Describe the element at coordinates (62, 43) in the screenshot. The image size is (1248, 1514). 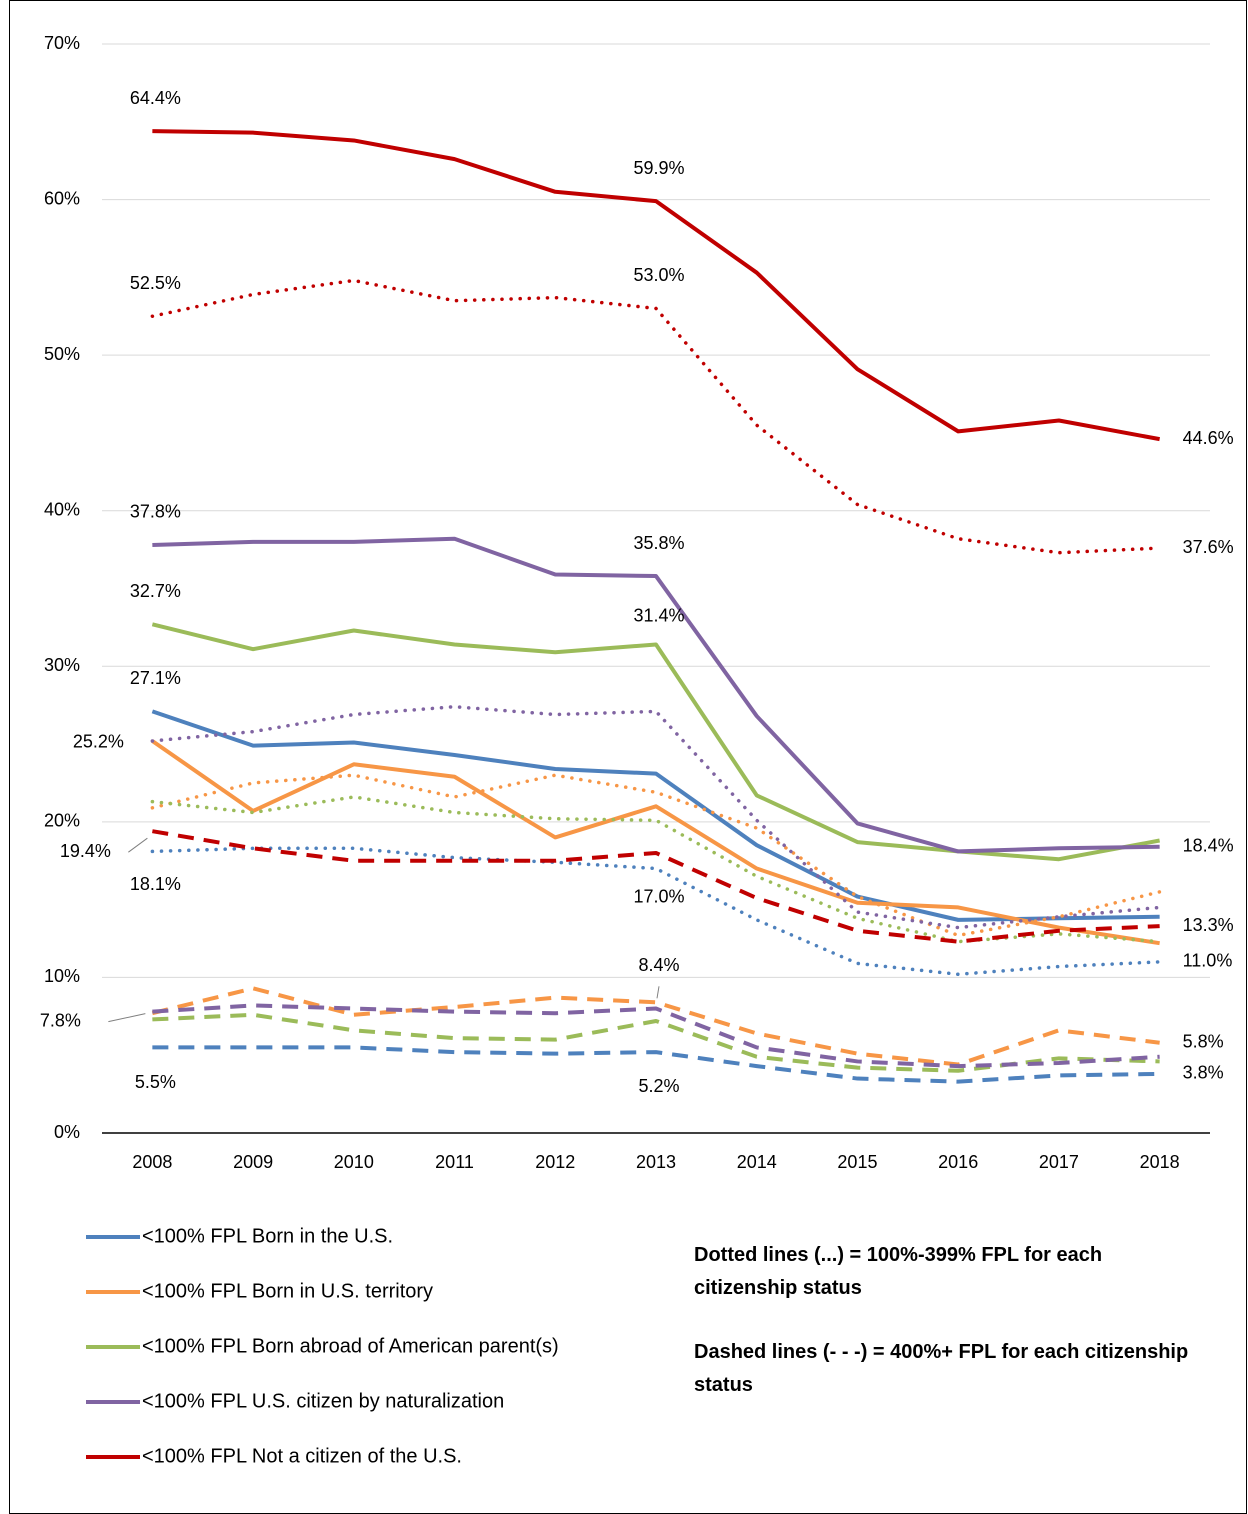
I see `y-tick-label: 70%` at that location.